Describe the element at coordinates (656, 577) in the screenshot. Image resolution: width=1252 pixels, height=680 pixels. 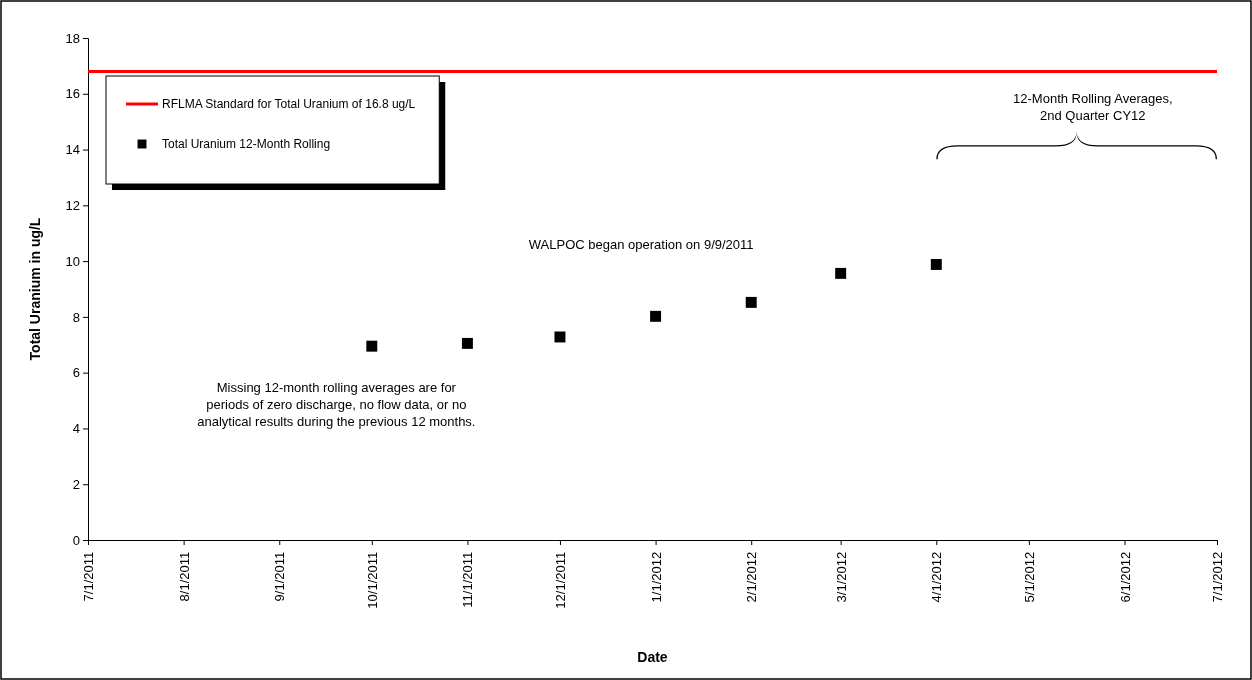
I see `x-tick-label: 1/1/2012` at that location.